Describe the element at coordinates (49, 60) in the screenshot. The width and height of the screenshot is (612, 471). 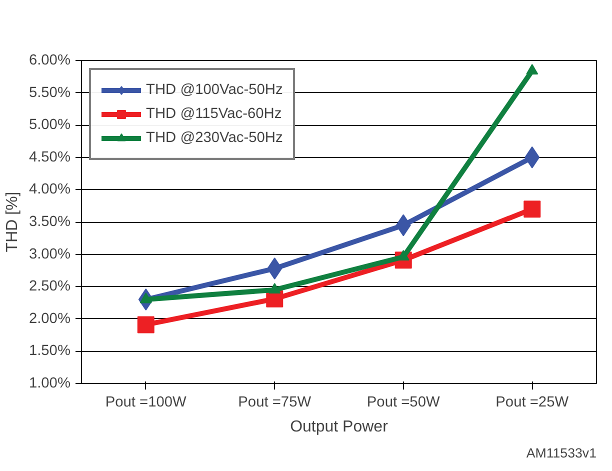
I see `y-tick-label: 6.00%` at that location.